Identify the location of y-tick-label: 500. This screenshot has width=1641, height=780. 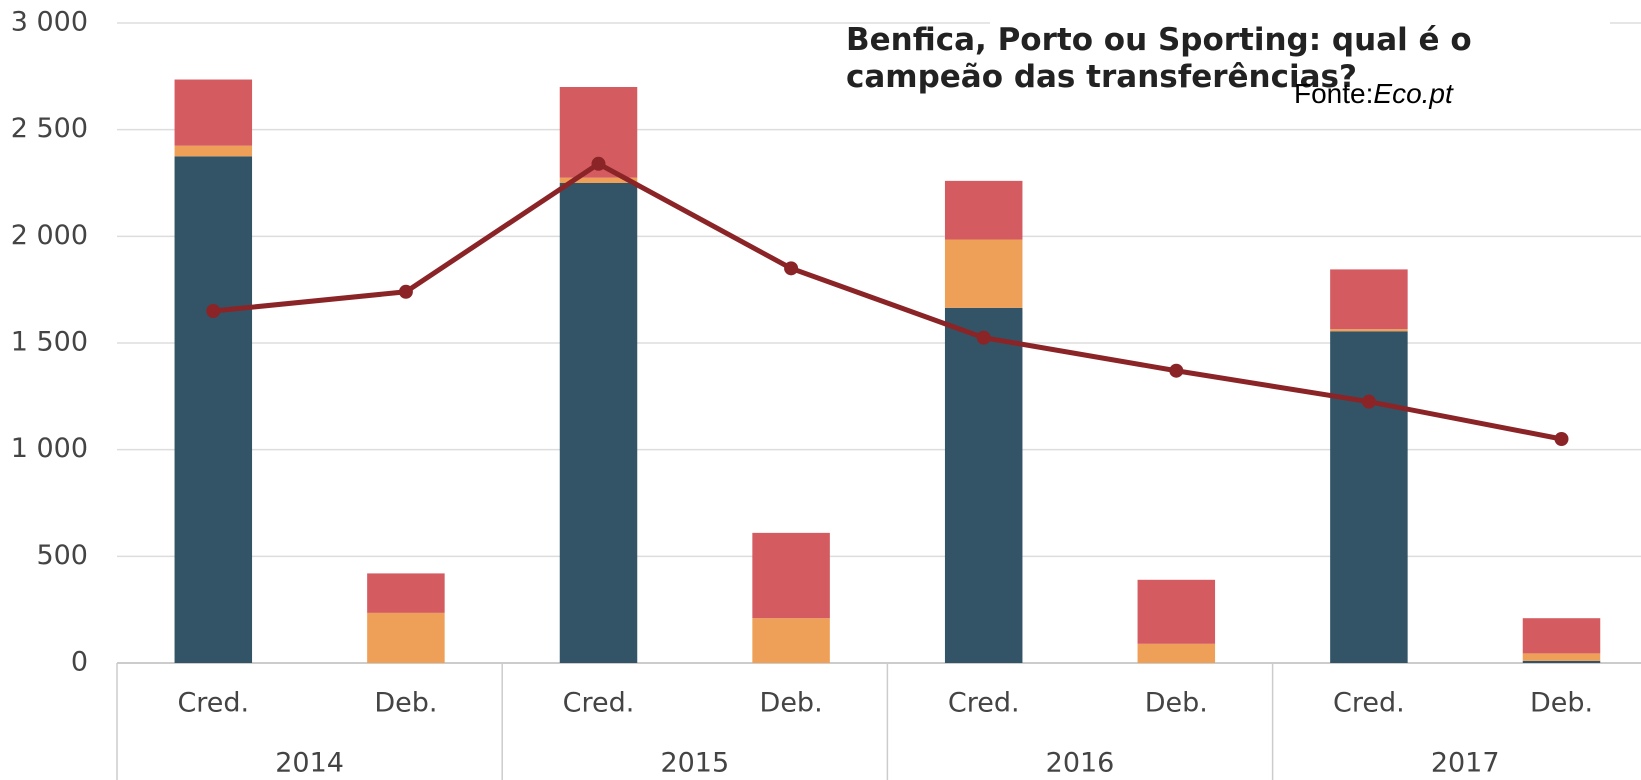
(62, 555).